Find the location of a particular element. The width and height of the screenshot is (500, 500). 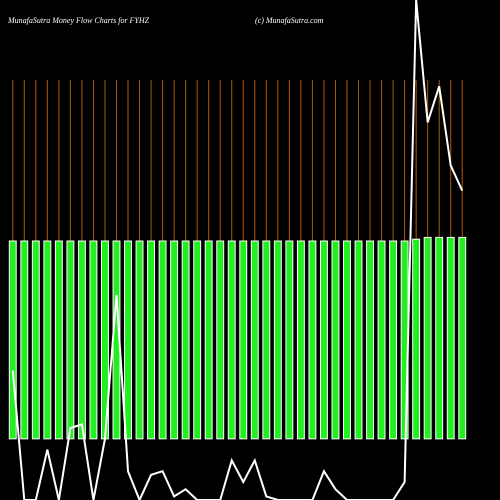

chart-title: MunafaSutra Money Flow Charts for FYHZ is located at coordinates (78, 20).